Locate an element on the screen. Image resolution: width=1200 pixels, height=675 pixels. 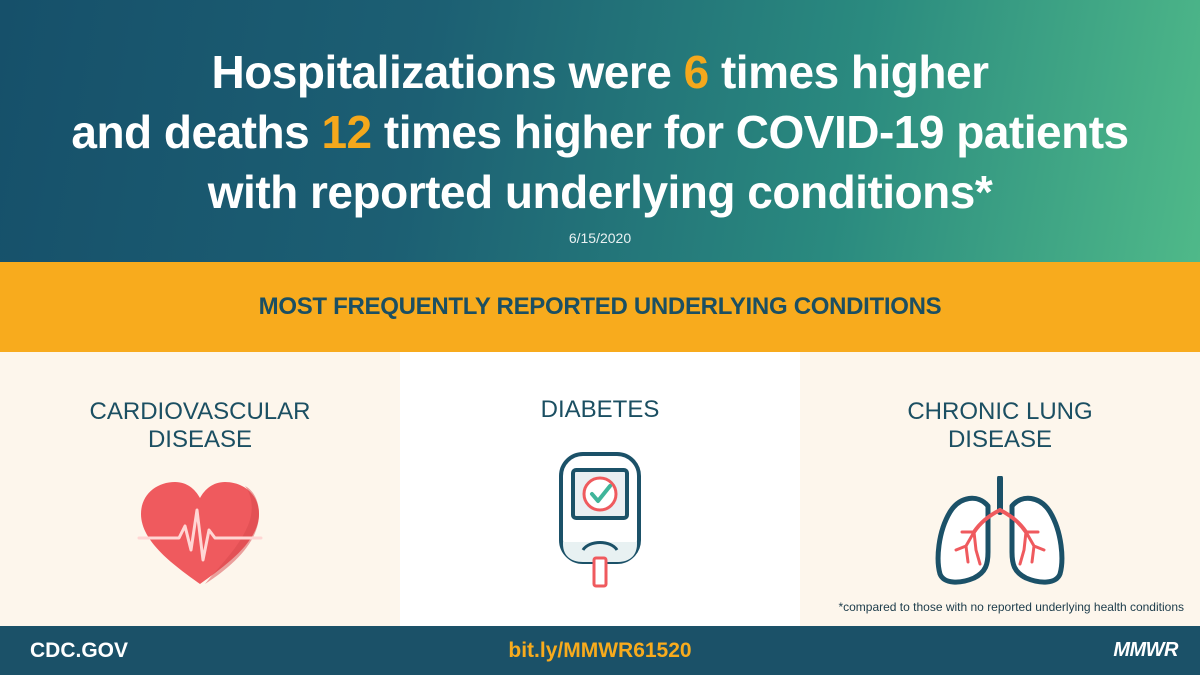
publication-date: 6/15/2020 is located at coordinates (600, 238).